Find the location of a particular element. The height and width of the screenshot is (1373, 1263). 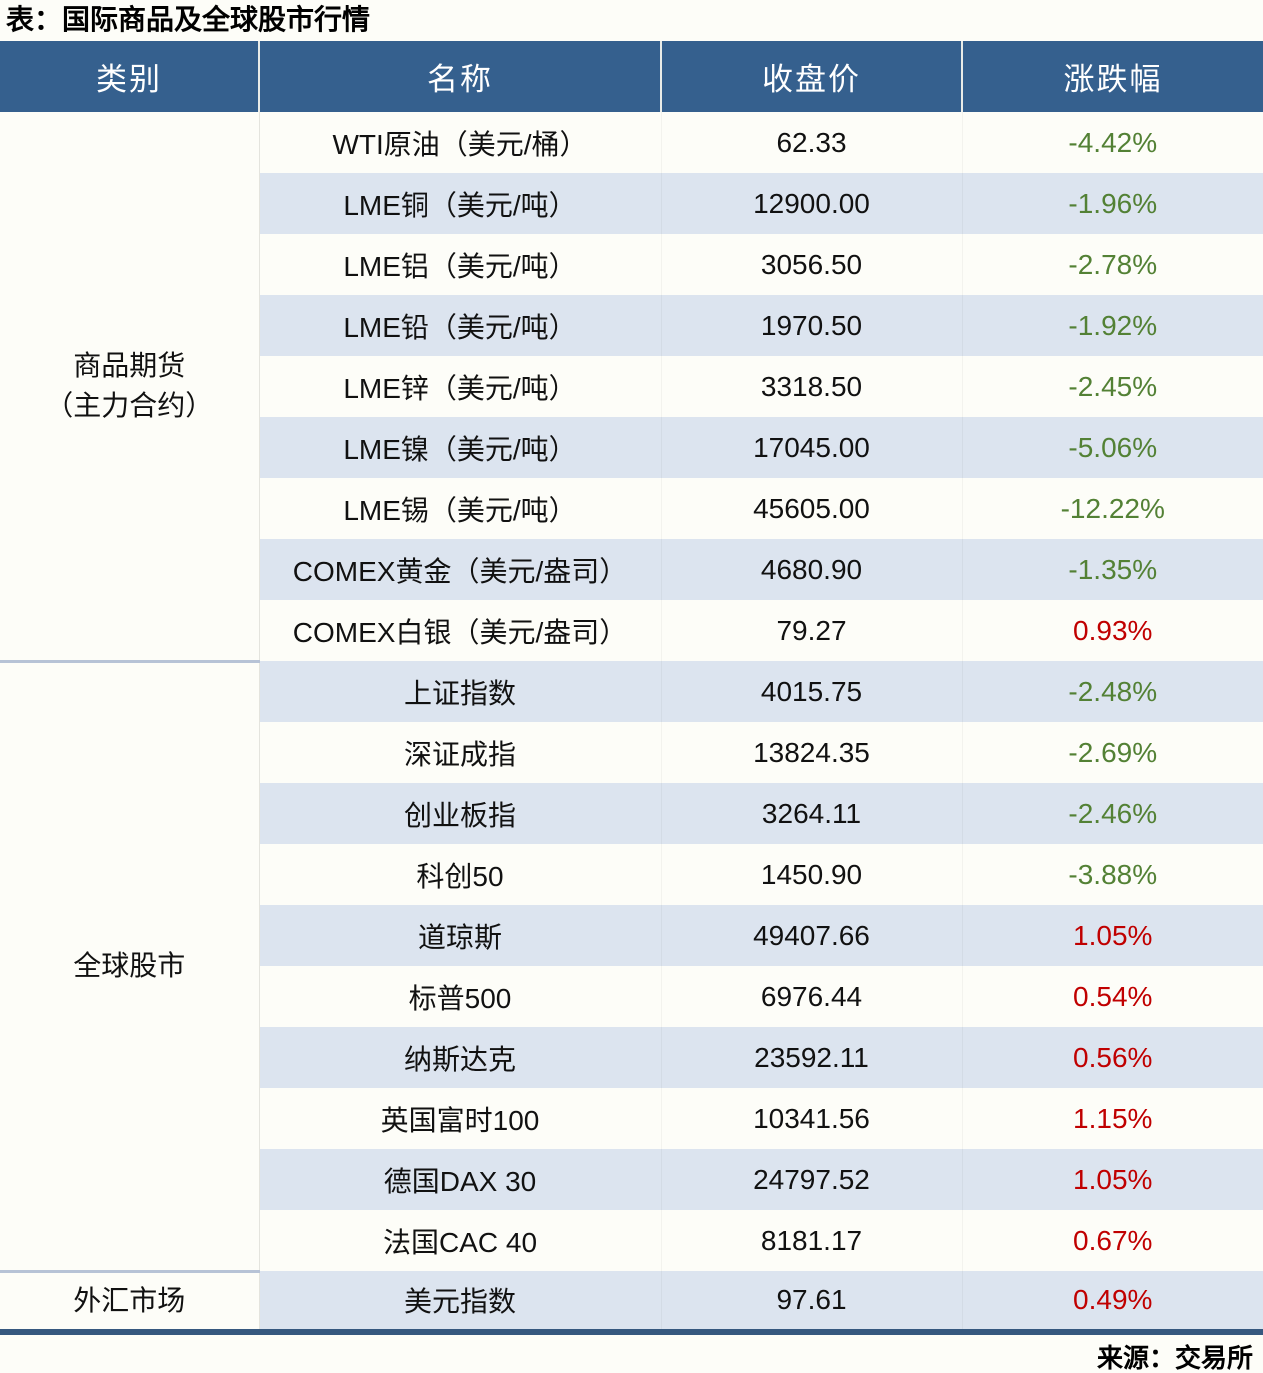

change-percent-cell: -2.48% is located at coordinates (1112, 691).